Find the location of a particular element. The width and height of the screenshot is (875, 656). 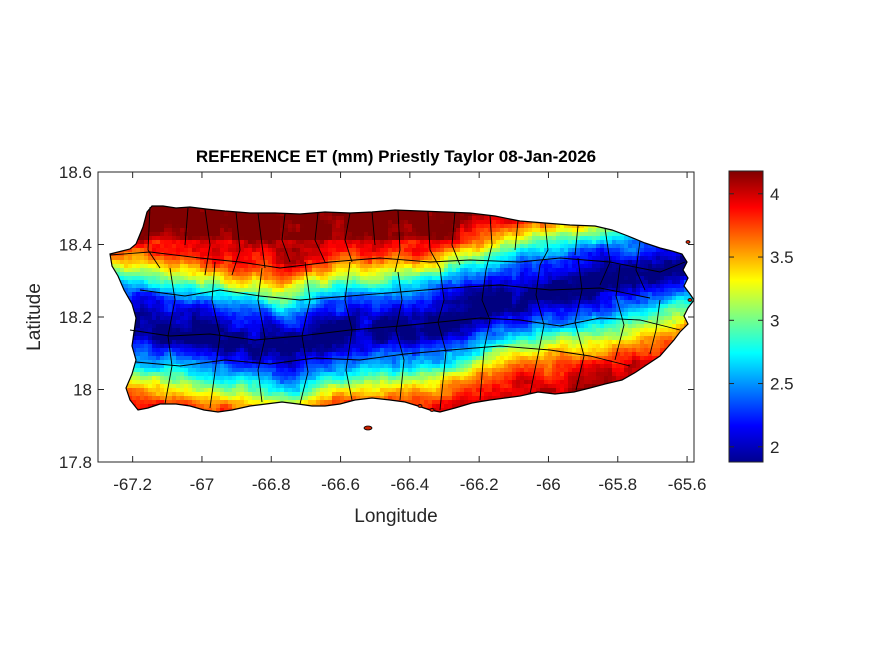

y-tick-label: 18.4 is located at coordinates (75, 245).